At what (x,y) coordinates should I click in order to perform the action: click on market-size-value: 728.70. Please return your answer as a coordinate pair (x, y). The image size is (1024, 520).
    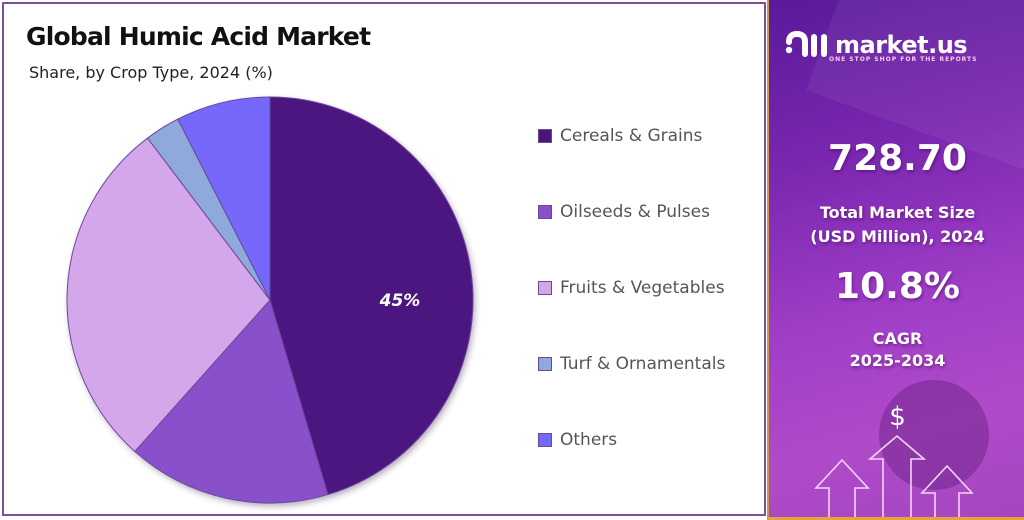
    Looking at the image, I should click on (897, 158).